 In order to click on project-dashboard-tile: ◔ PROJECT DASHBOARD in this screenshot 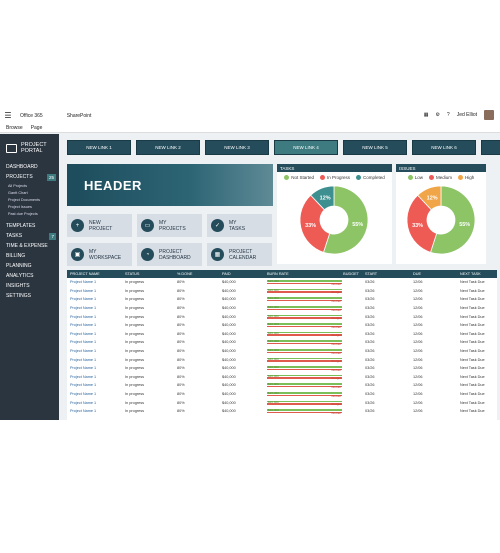, I will do `click(169, 254)`.